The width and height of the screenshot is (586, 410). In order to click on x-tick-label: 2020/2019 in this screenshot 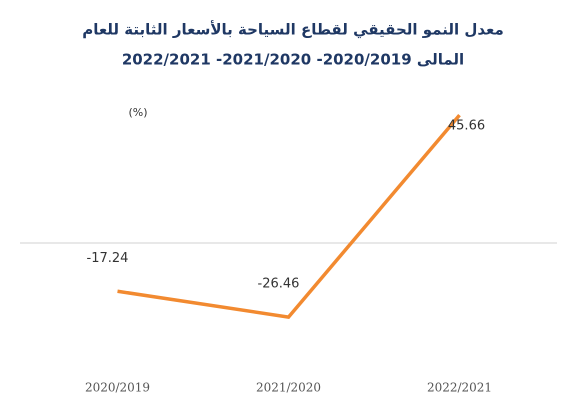, I will do `click(117, 388)`.